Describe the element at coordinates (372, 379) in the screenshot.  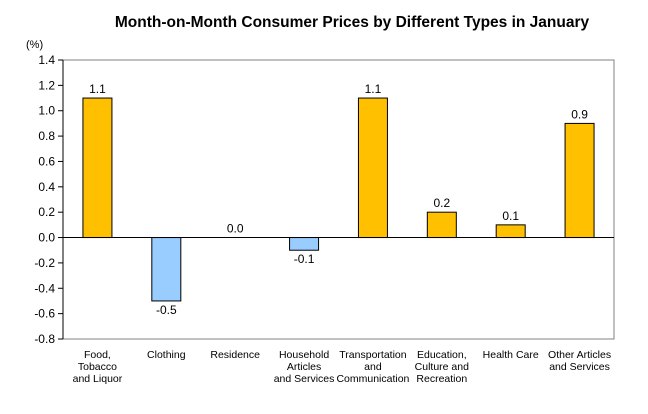
I see `category-label-line: Communication` at that location.